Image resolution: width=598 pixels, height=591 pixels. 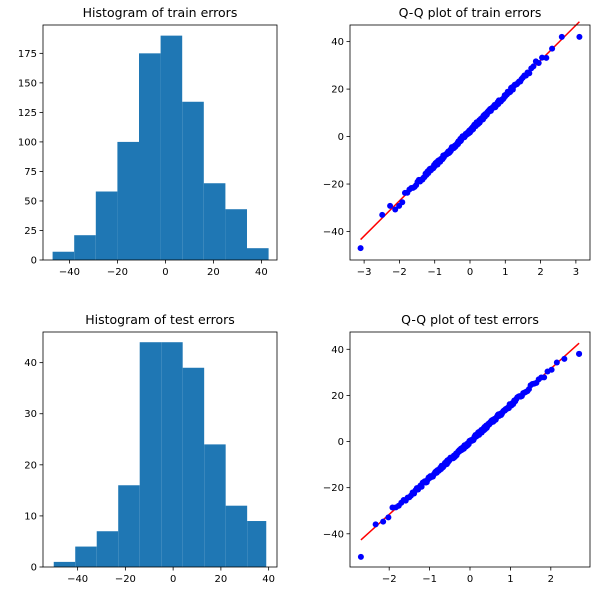 I want to click on chart-title: Q-Q plot of train errors, so click(x=470, y=12).